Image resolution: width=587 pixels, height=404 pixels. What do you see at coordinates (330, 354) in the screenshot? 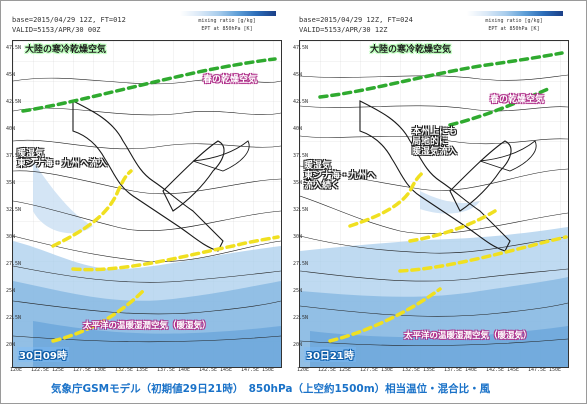
I see `forecast-time-label: 30日21時` at bounding box center [330, 354].